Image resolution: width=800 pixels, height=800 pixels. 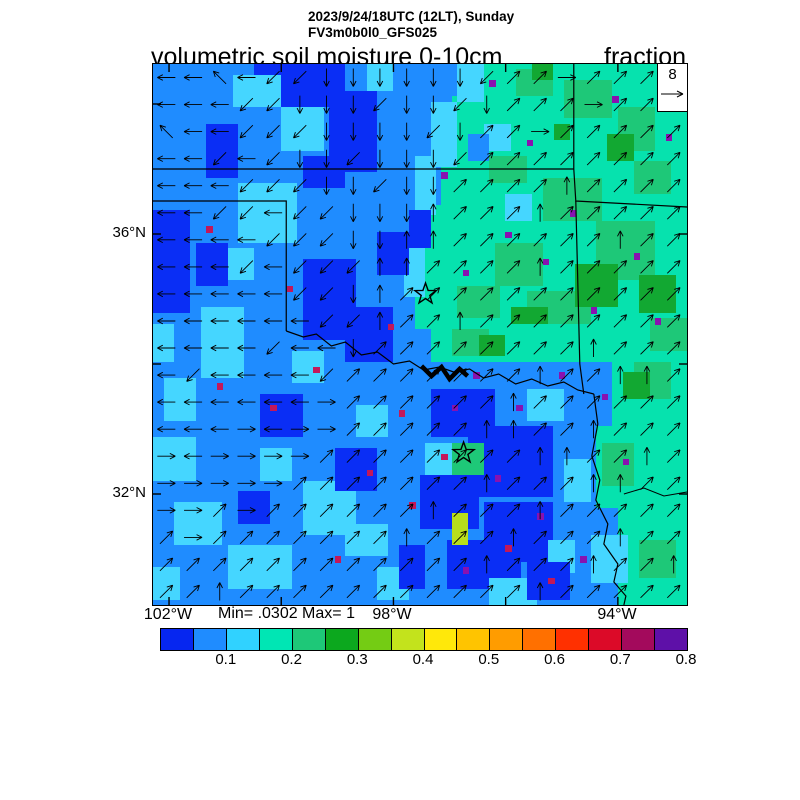 What do you see at coordinates (220, 265) in the screenshot?
I see `state-border-line` at bounding box center [220, 265].